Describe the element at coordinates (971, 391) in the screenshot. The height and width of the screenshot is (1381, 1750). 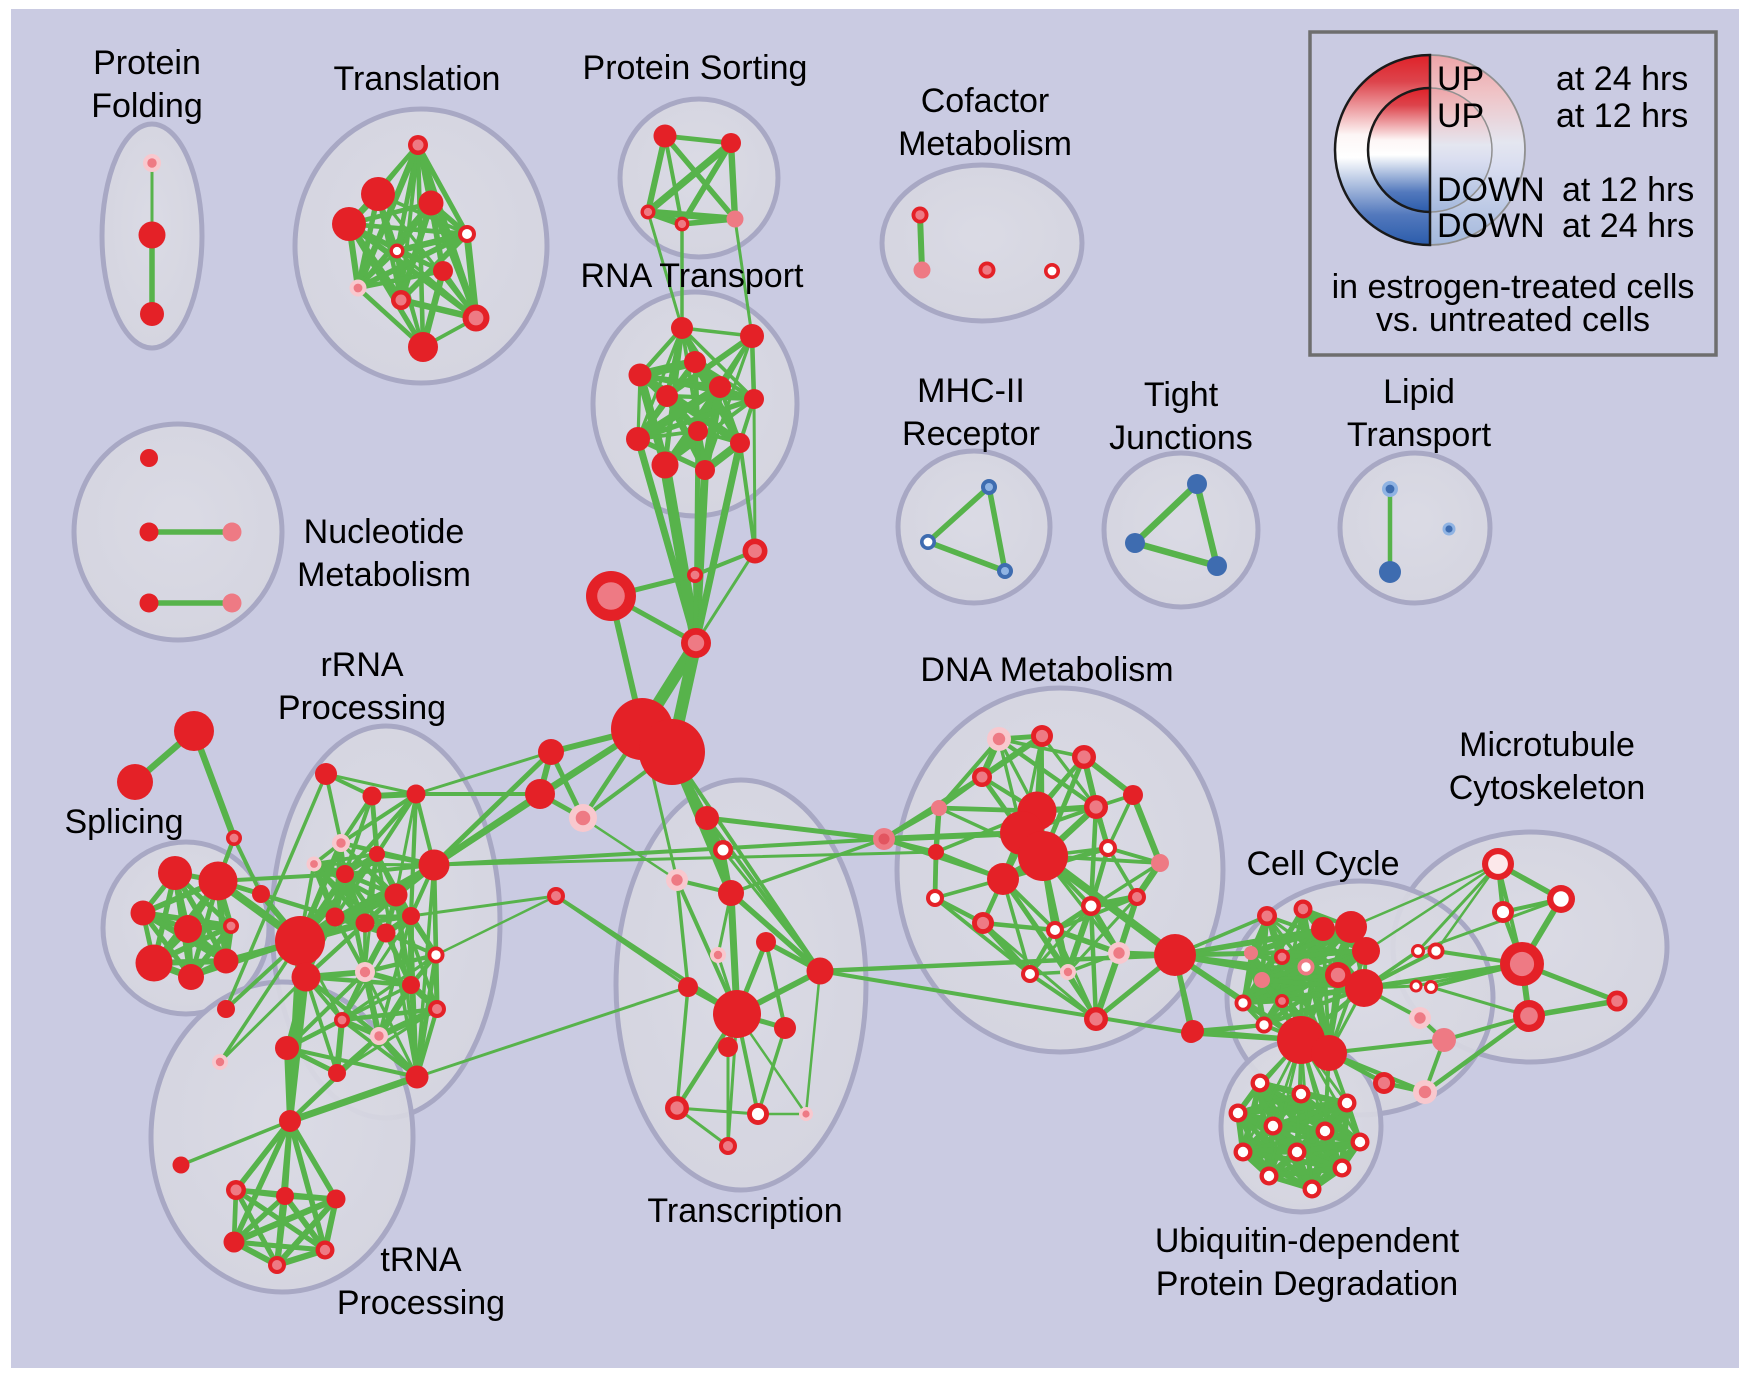
I see `svg-text: MHC-II` at that location.